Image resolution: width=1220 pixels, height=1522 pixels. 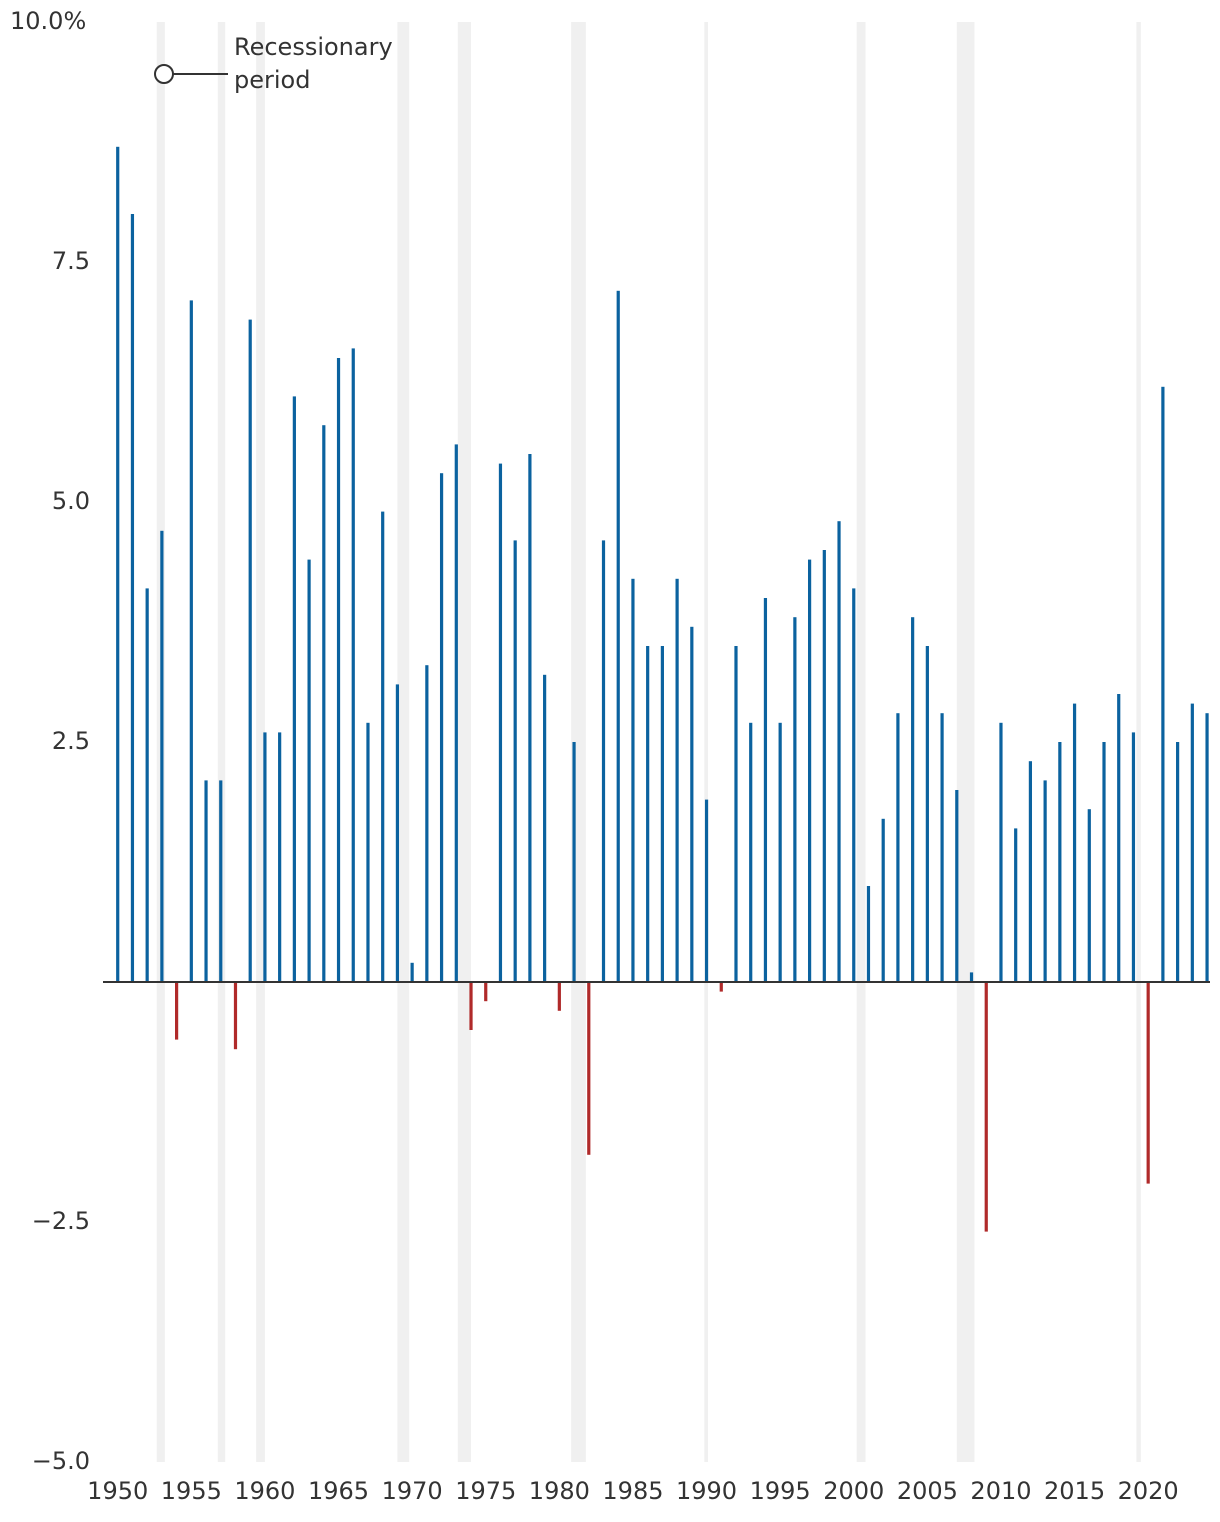 I want to click on legend-marker, so click(x=164, y=74).